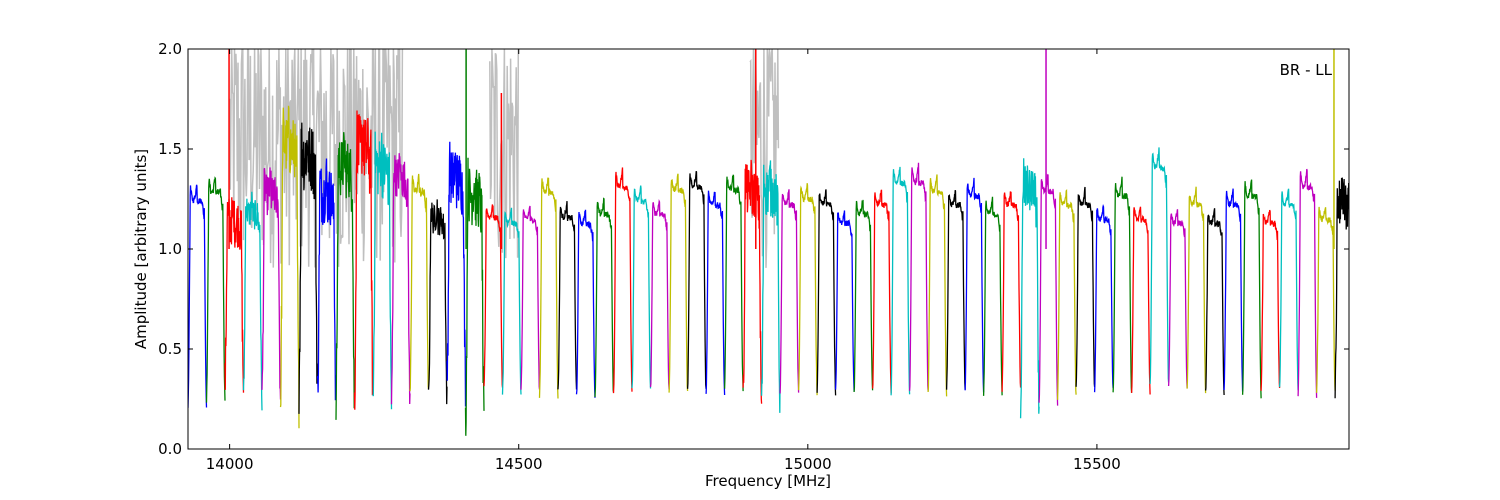 The width and height of the screenshot is (1500, 500). I want to click on y-tick-label-4: 2.0, so click(170, 49).